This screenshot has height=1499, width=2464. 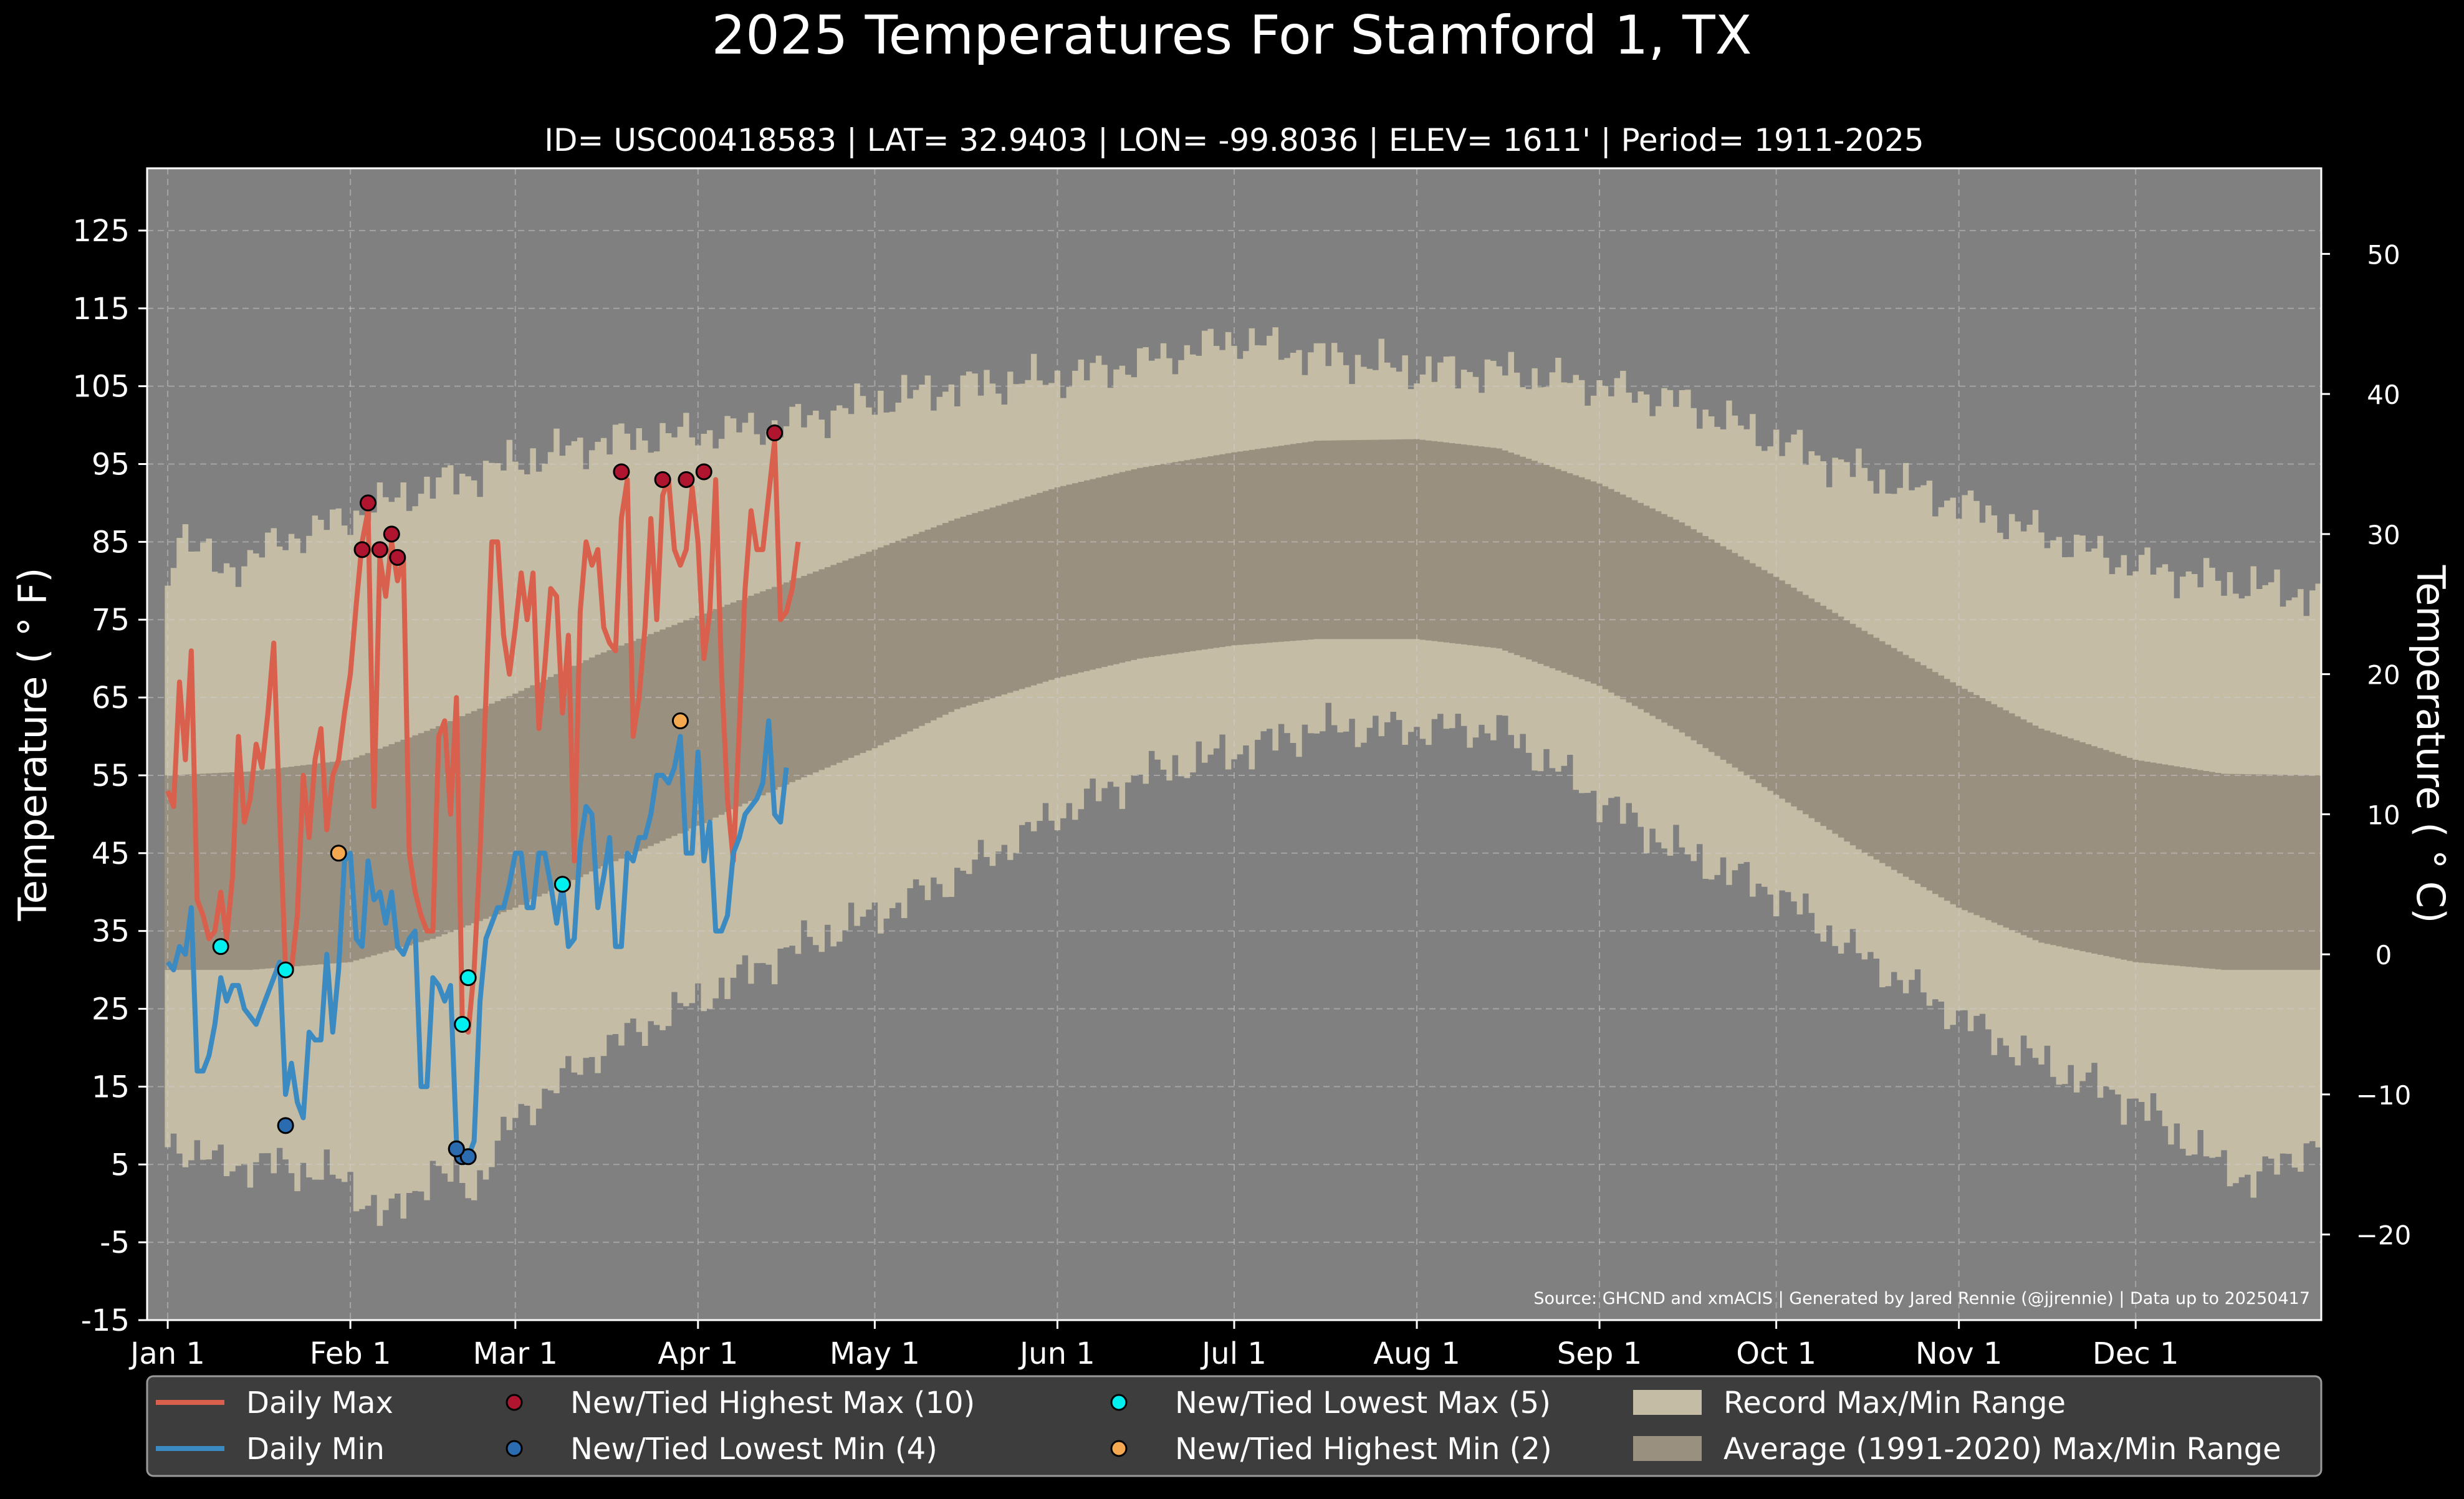 I want to click on x-tick-label: Sep 1, so click(x=1599, y=1353).